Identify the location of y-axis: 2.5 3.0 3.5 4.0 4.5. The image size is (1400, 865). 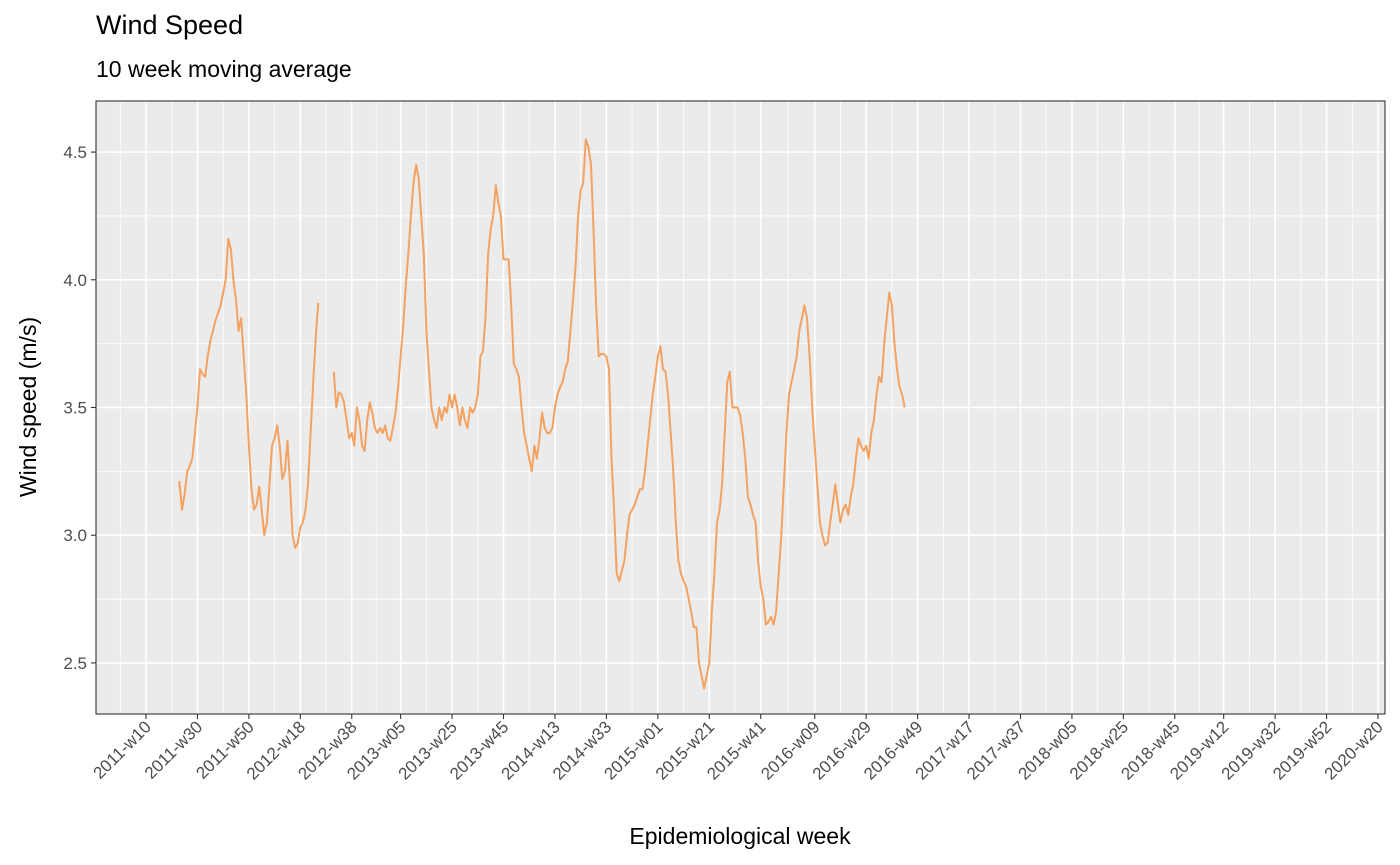
(79, 408).